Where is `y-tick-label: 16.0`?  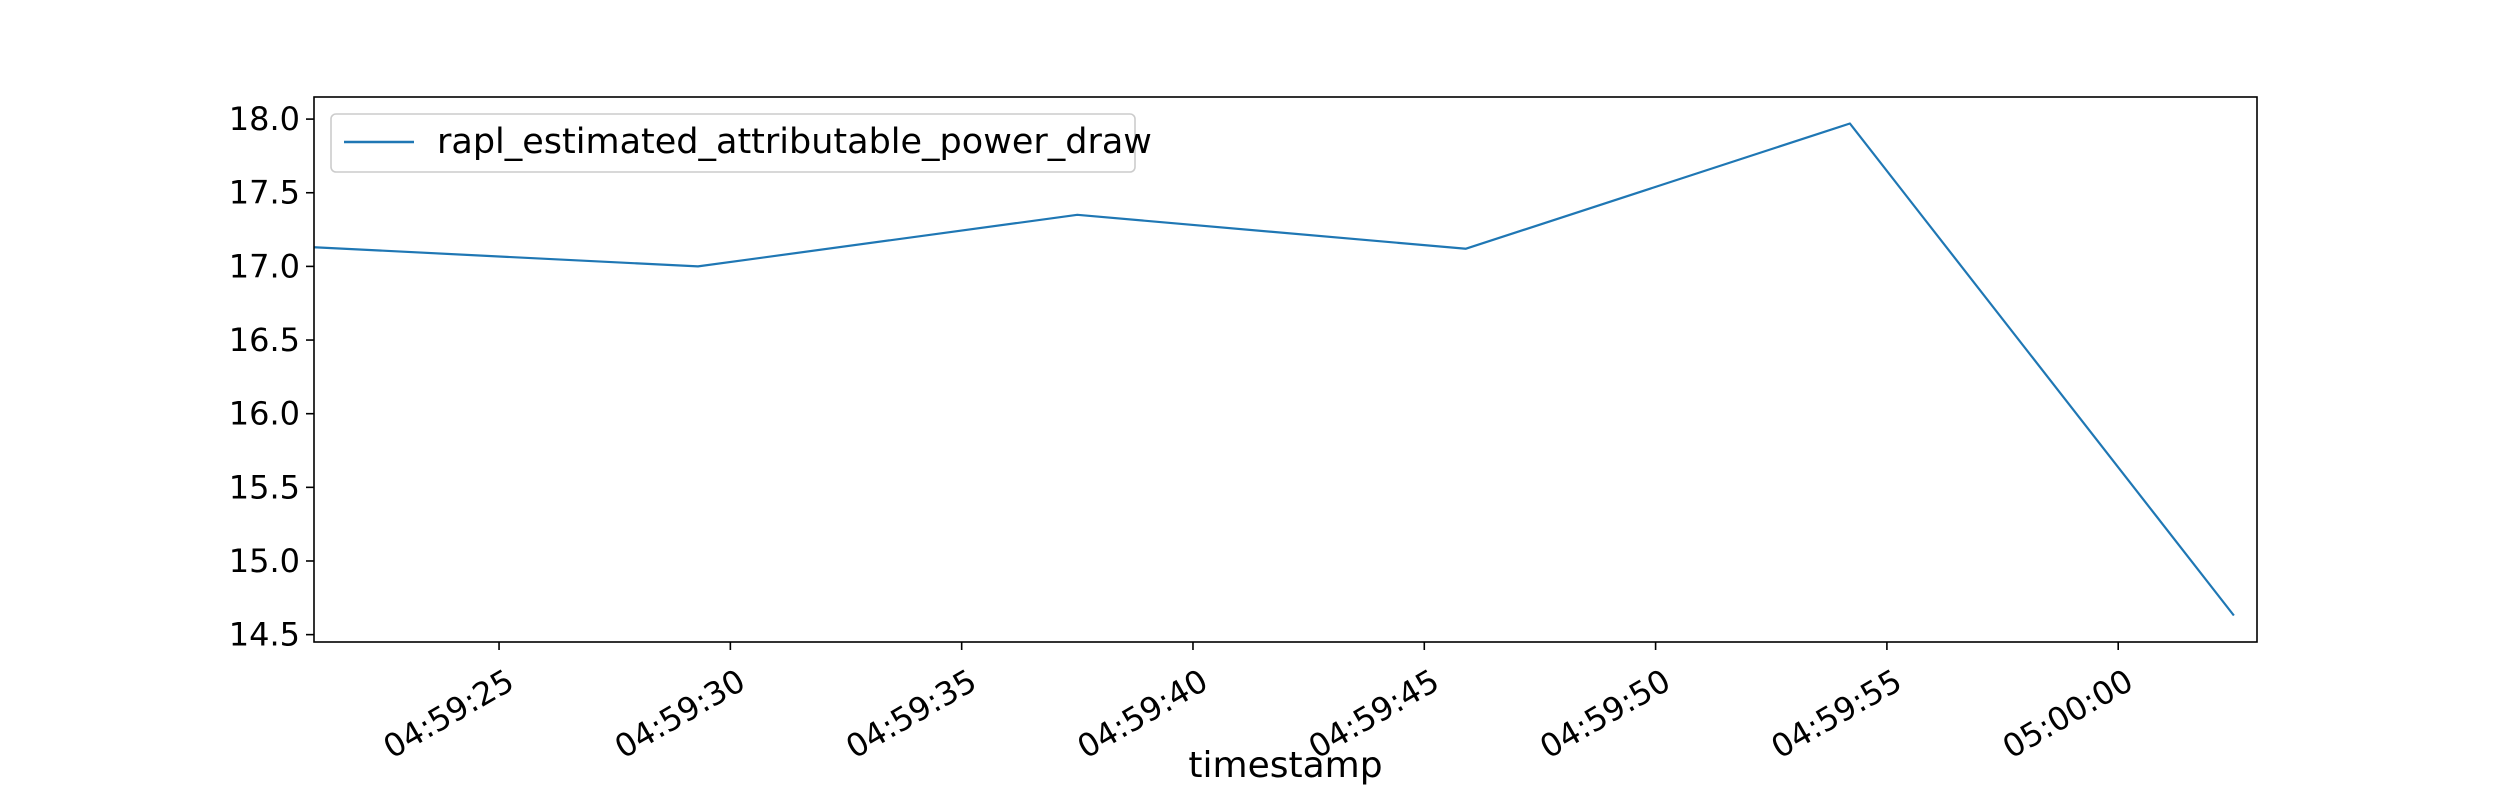
y-tick-label: 16.0 is located at coordinates (264, 414).